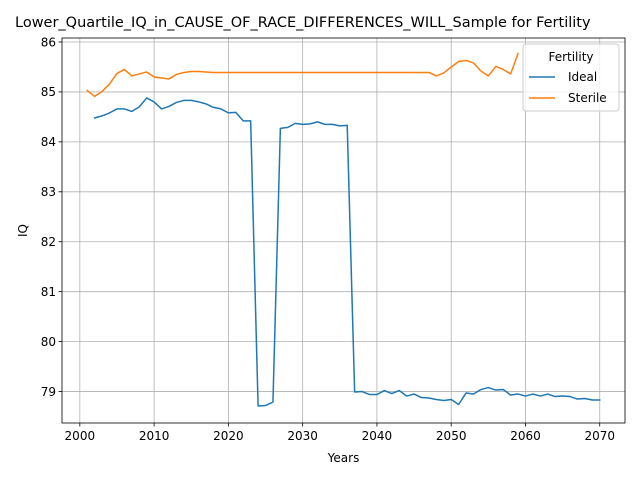 The image size is (640, 480). What do you see at coordinates (48, 142) in the screenshot?
I see `y-tick-label: 84` at bounding box center [48, 142].